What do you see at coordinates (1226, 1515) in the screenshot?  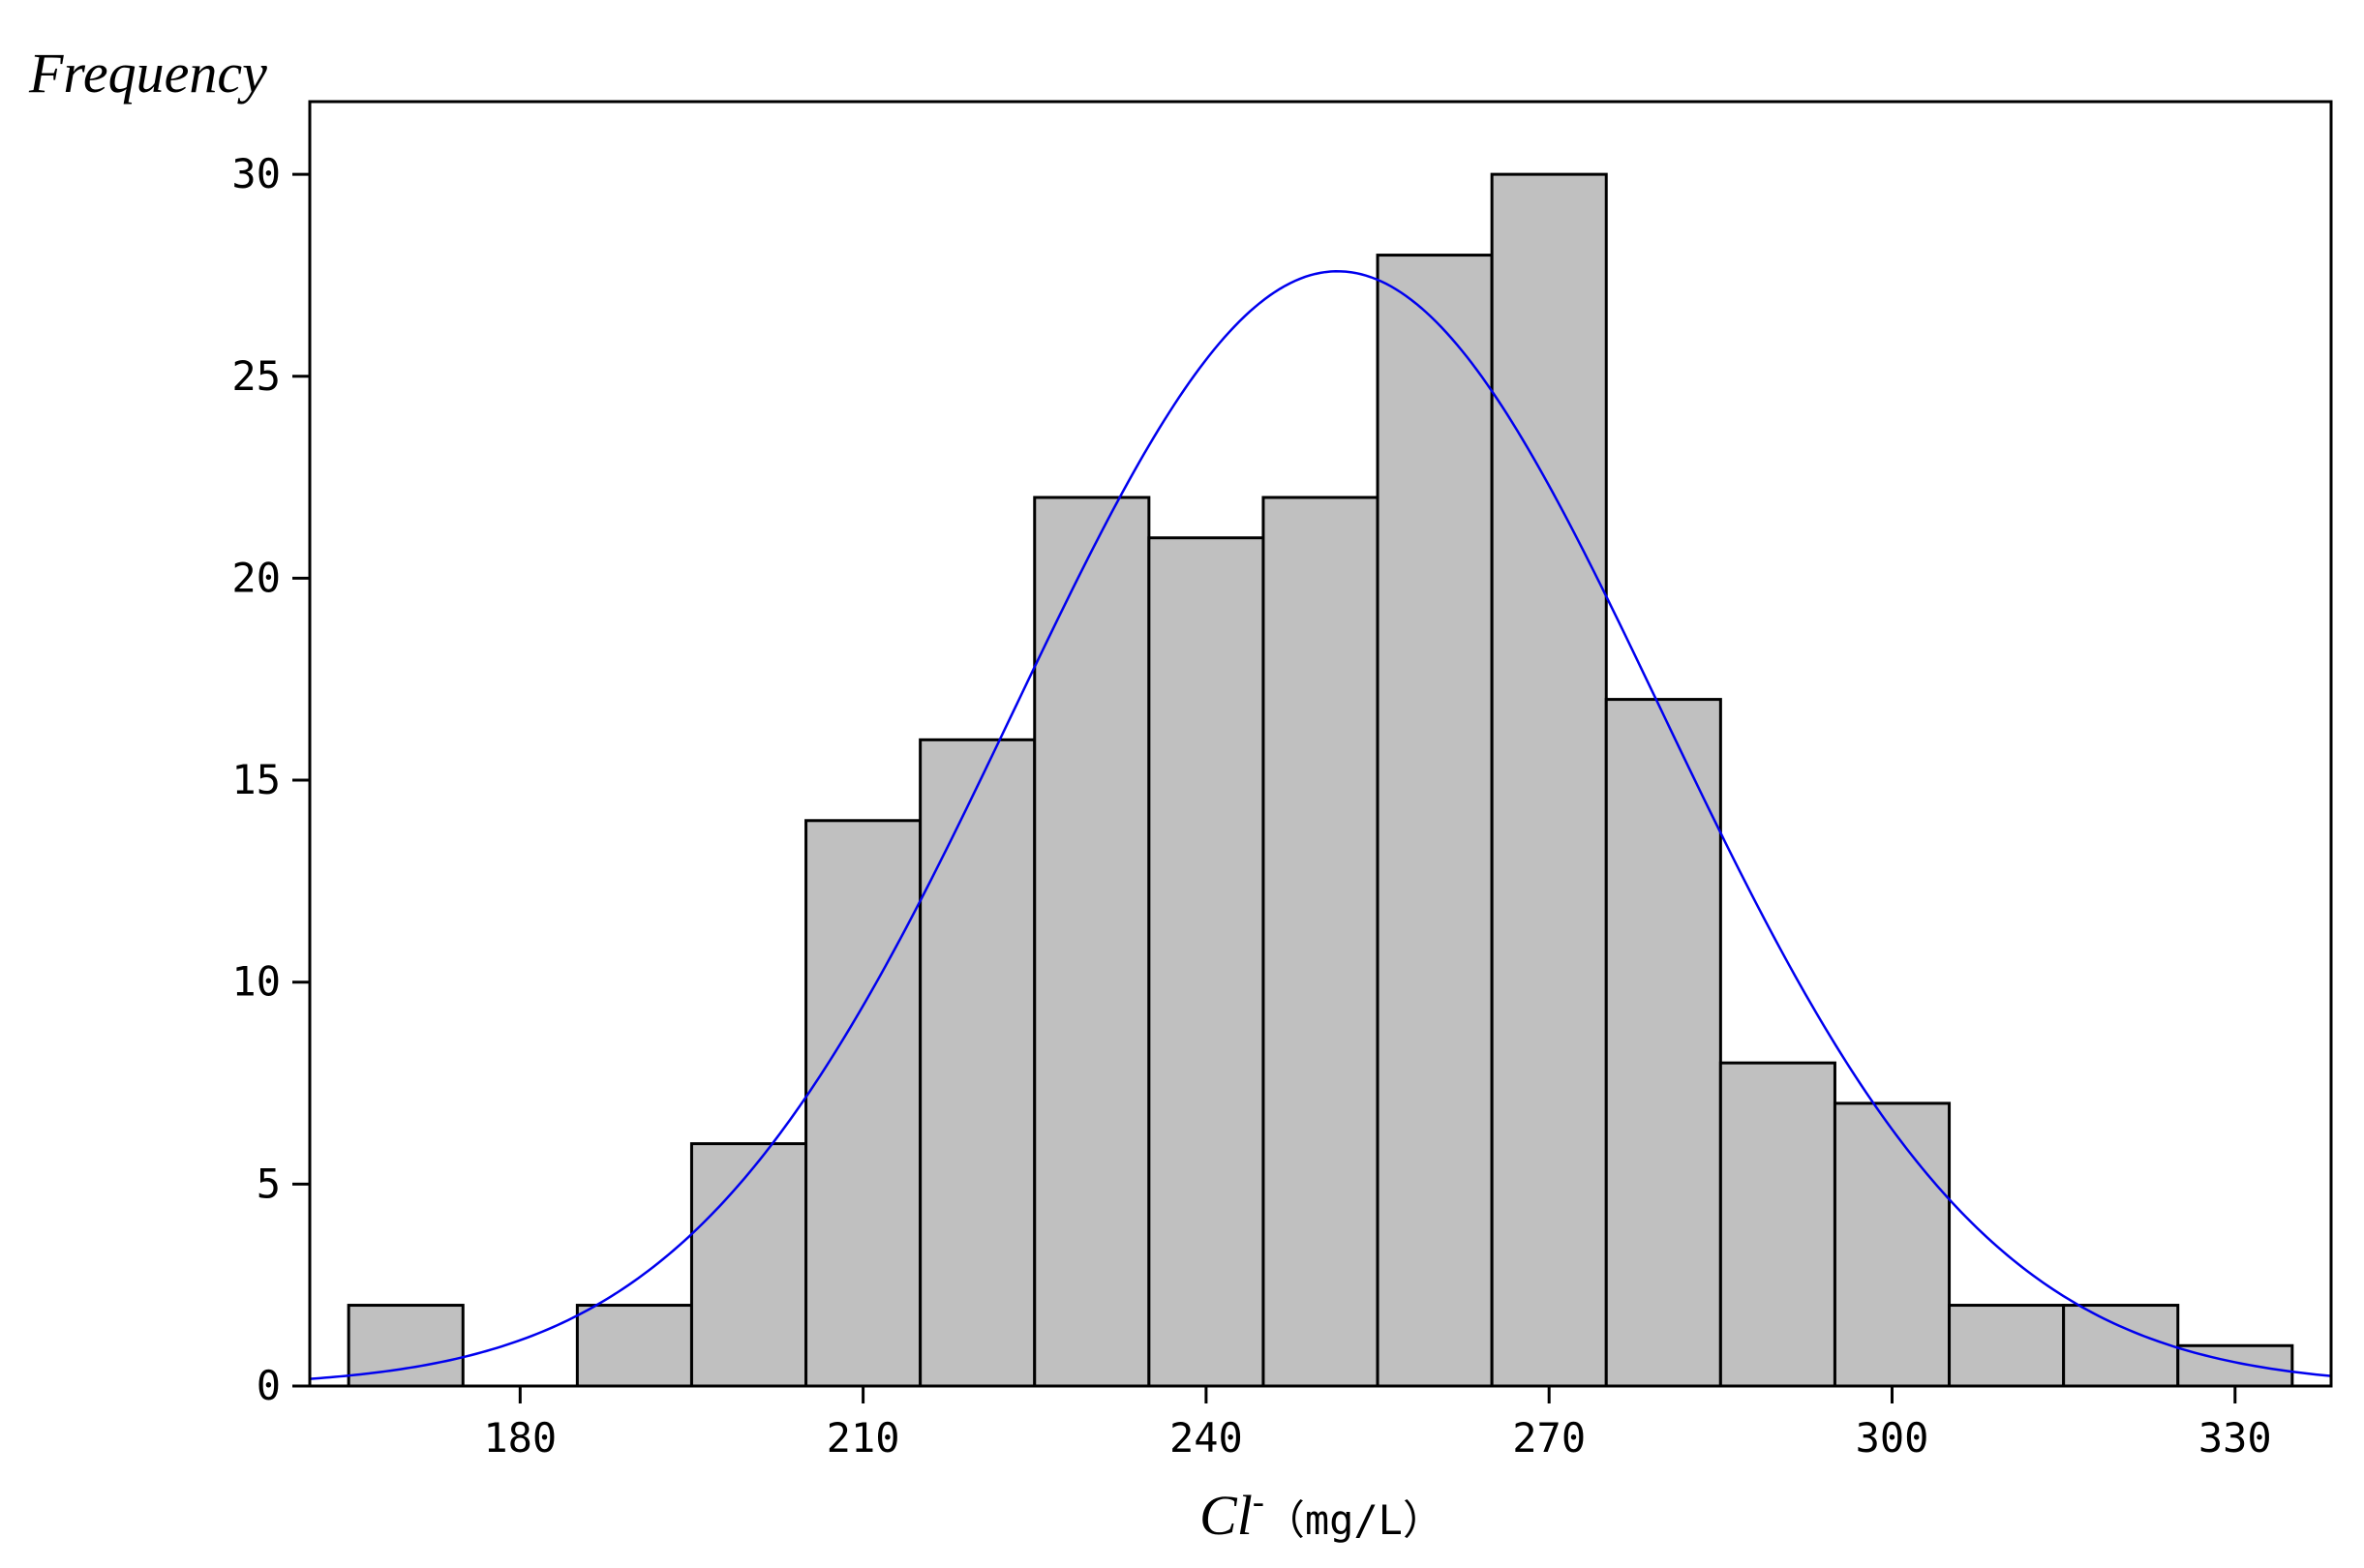 I see `x-axis-symbol: Cl` at bounding box center [1226, 1515].